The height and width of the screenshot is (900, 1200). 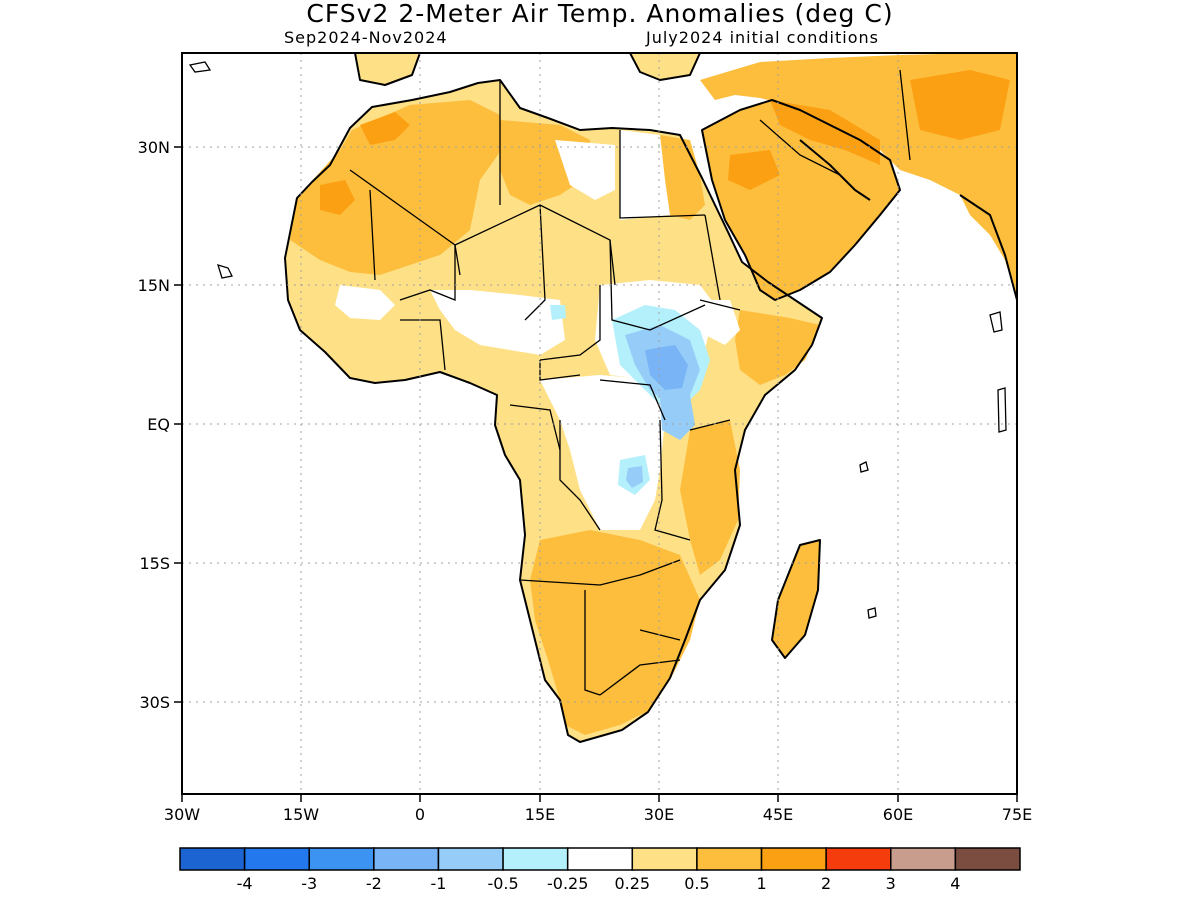 What do you see at coordinates (502, 883) in the screenshot?
I see `colorbar-label: -0.5` at bounding box center [502, 883].